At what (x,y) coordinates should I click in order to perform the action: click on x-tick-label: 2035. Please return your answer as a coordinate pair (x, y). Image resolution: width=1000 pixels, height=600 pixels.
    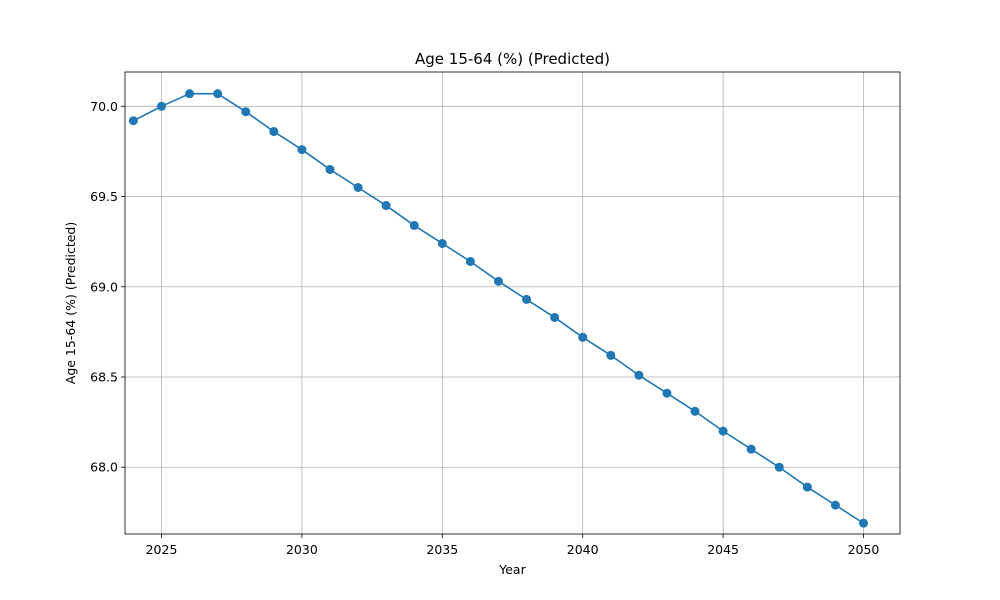
    Looking at the image, I should click on (442, 549).